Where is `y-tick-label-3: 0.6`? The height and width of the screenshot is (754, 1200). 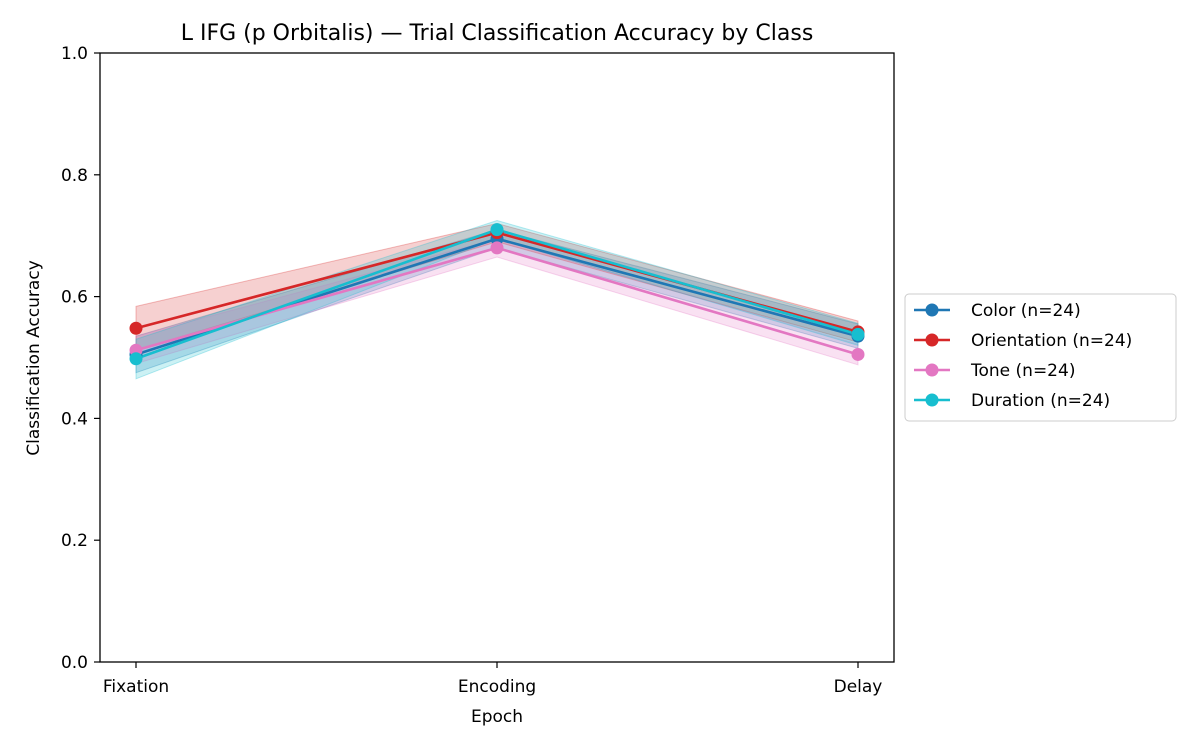
y-tick-label-3: 0.6 is located at coordinates (74, 298).